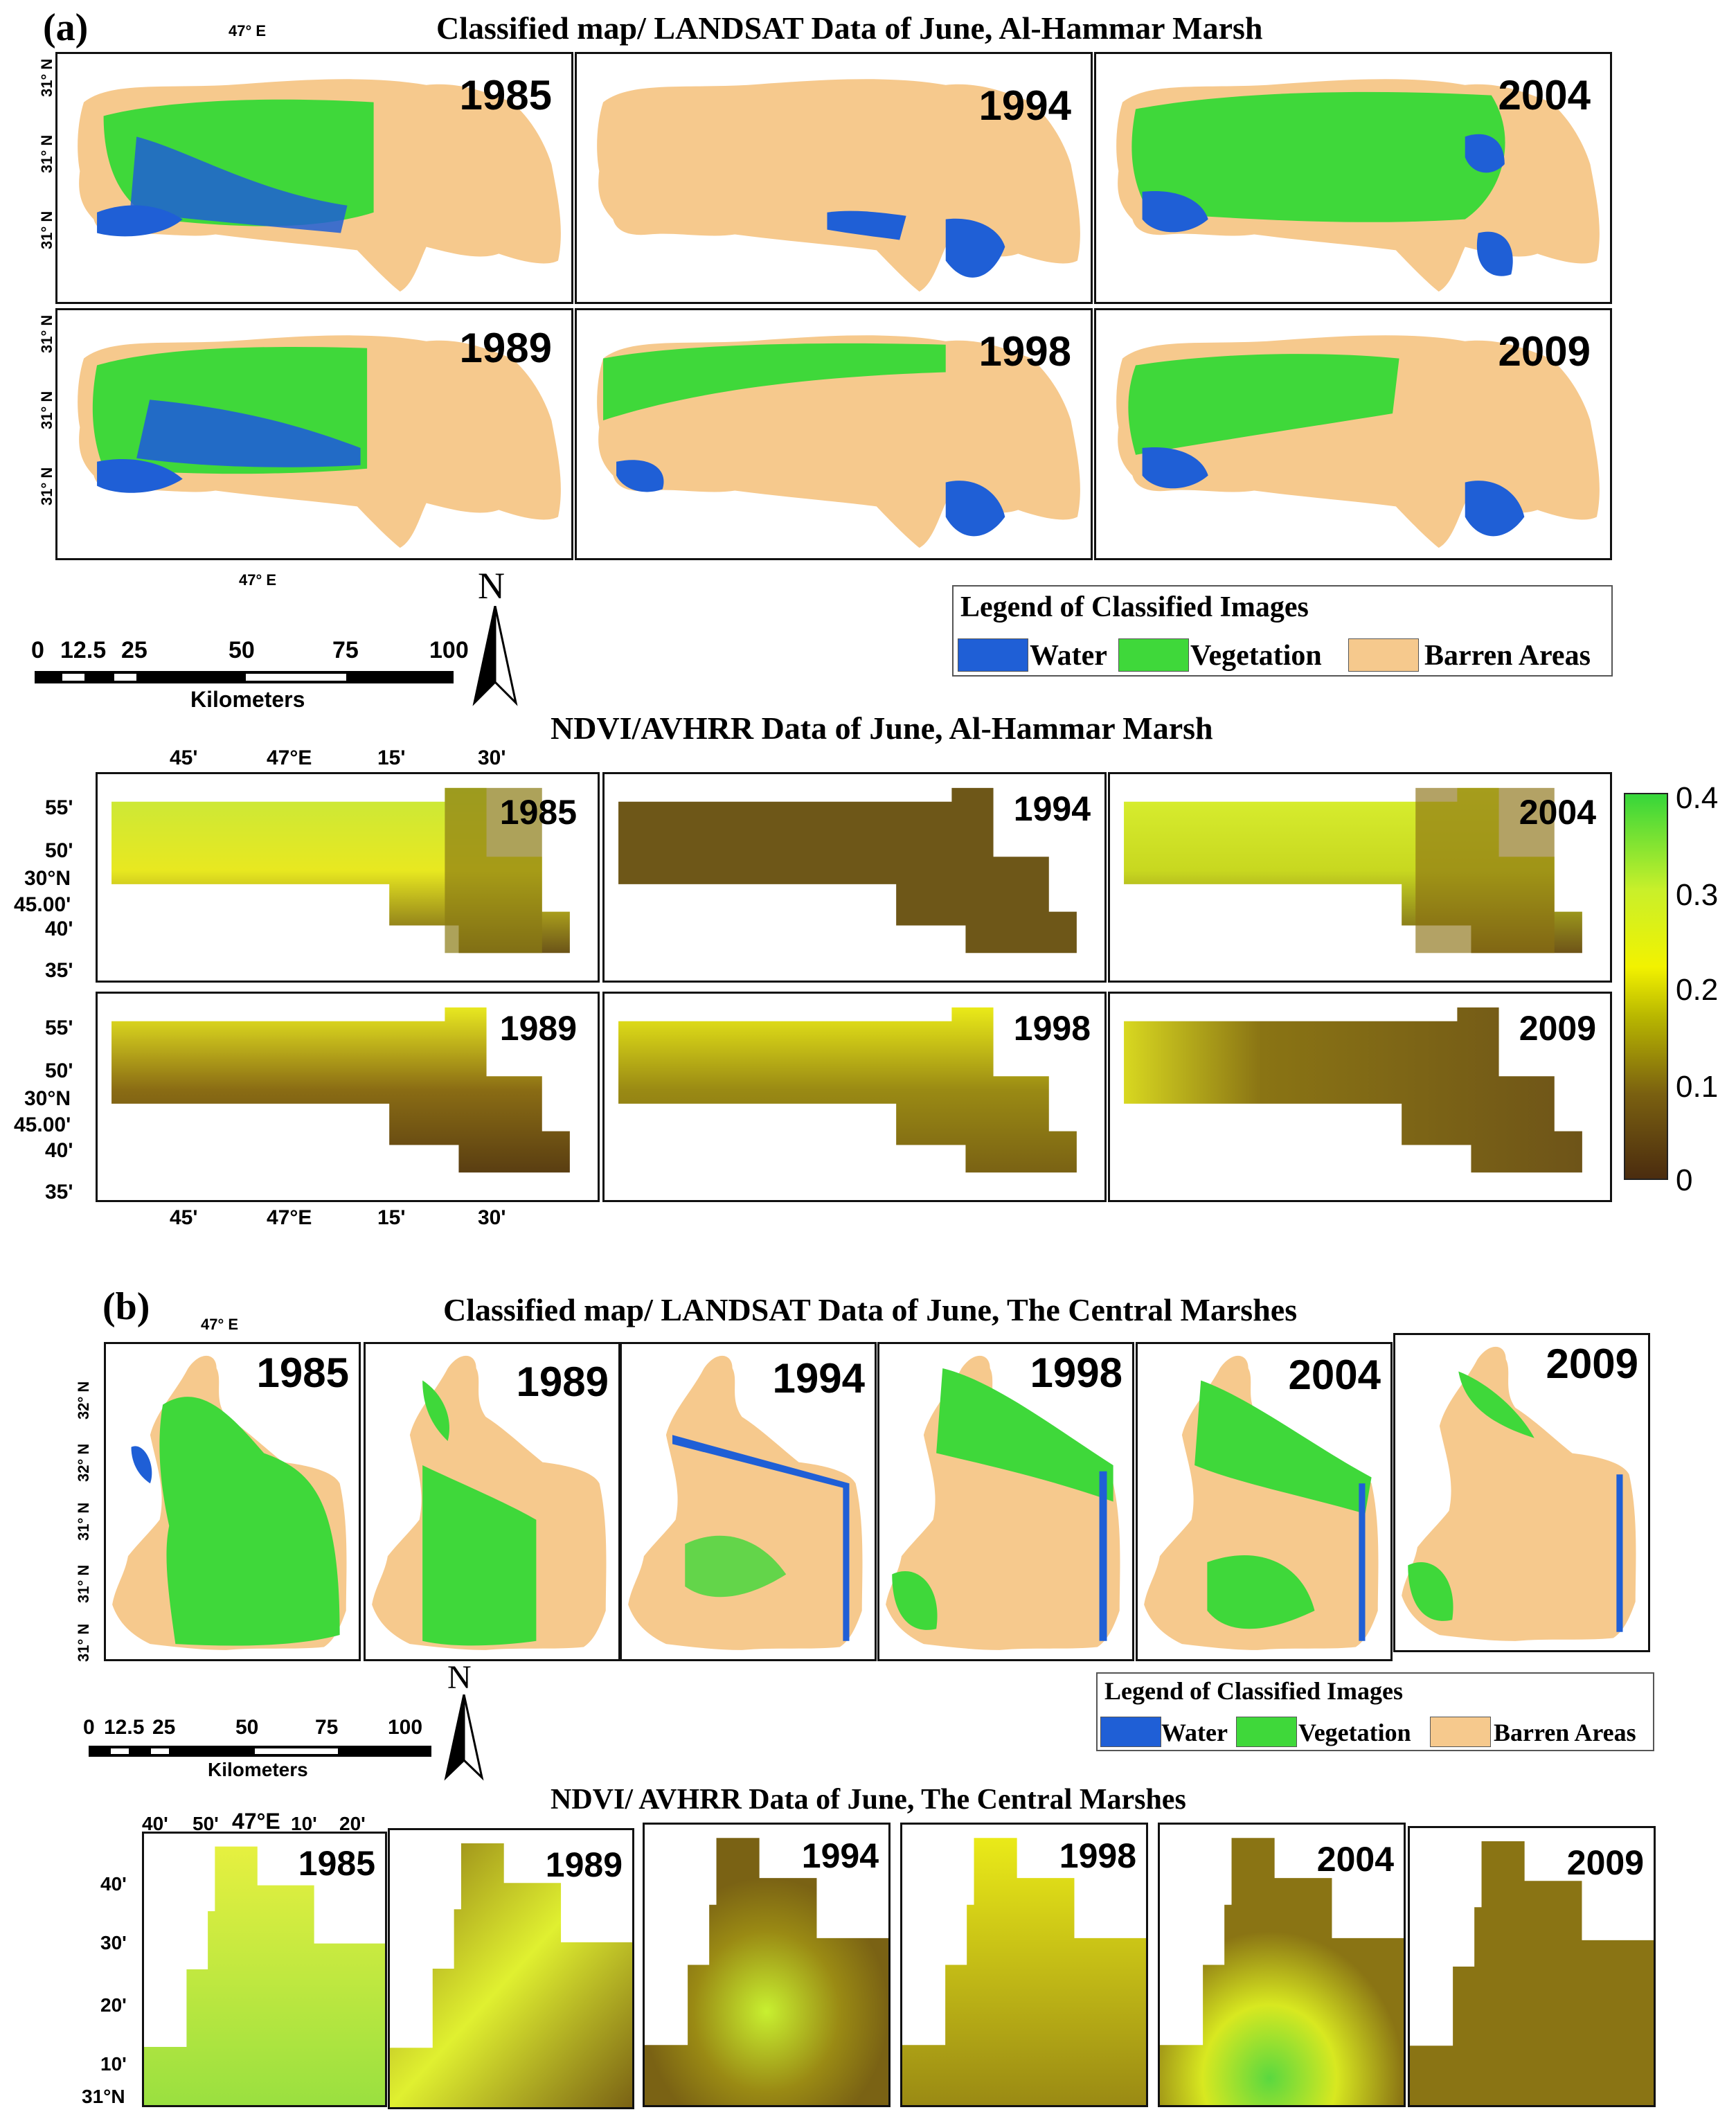 The width and height of the screenshot is (1736, 2112). What do you see at coordinates (767, 1965) in the screenshot?
I see `ndvi-map-b-1994: 1994` at bounding box center [767, 1965].